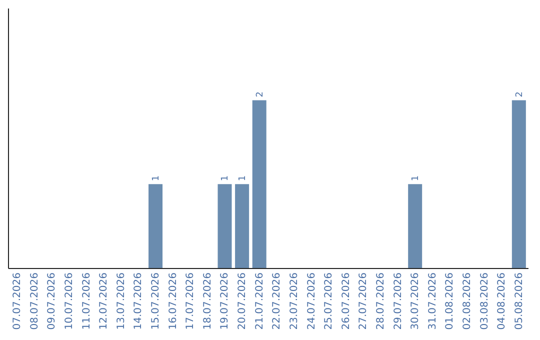  What do you see at coordinates (346, 301) in the screenshot?
I see `x-tick-label: 26.07.2026` at bounding box center [346, 301].